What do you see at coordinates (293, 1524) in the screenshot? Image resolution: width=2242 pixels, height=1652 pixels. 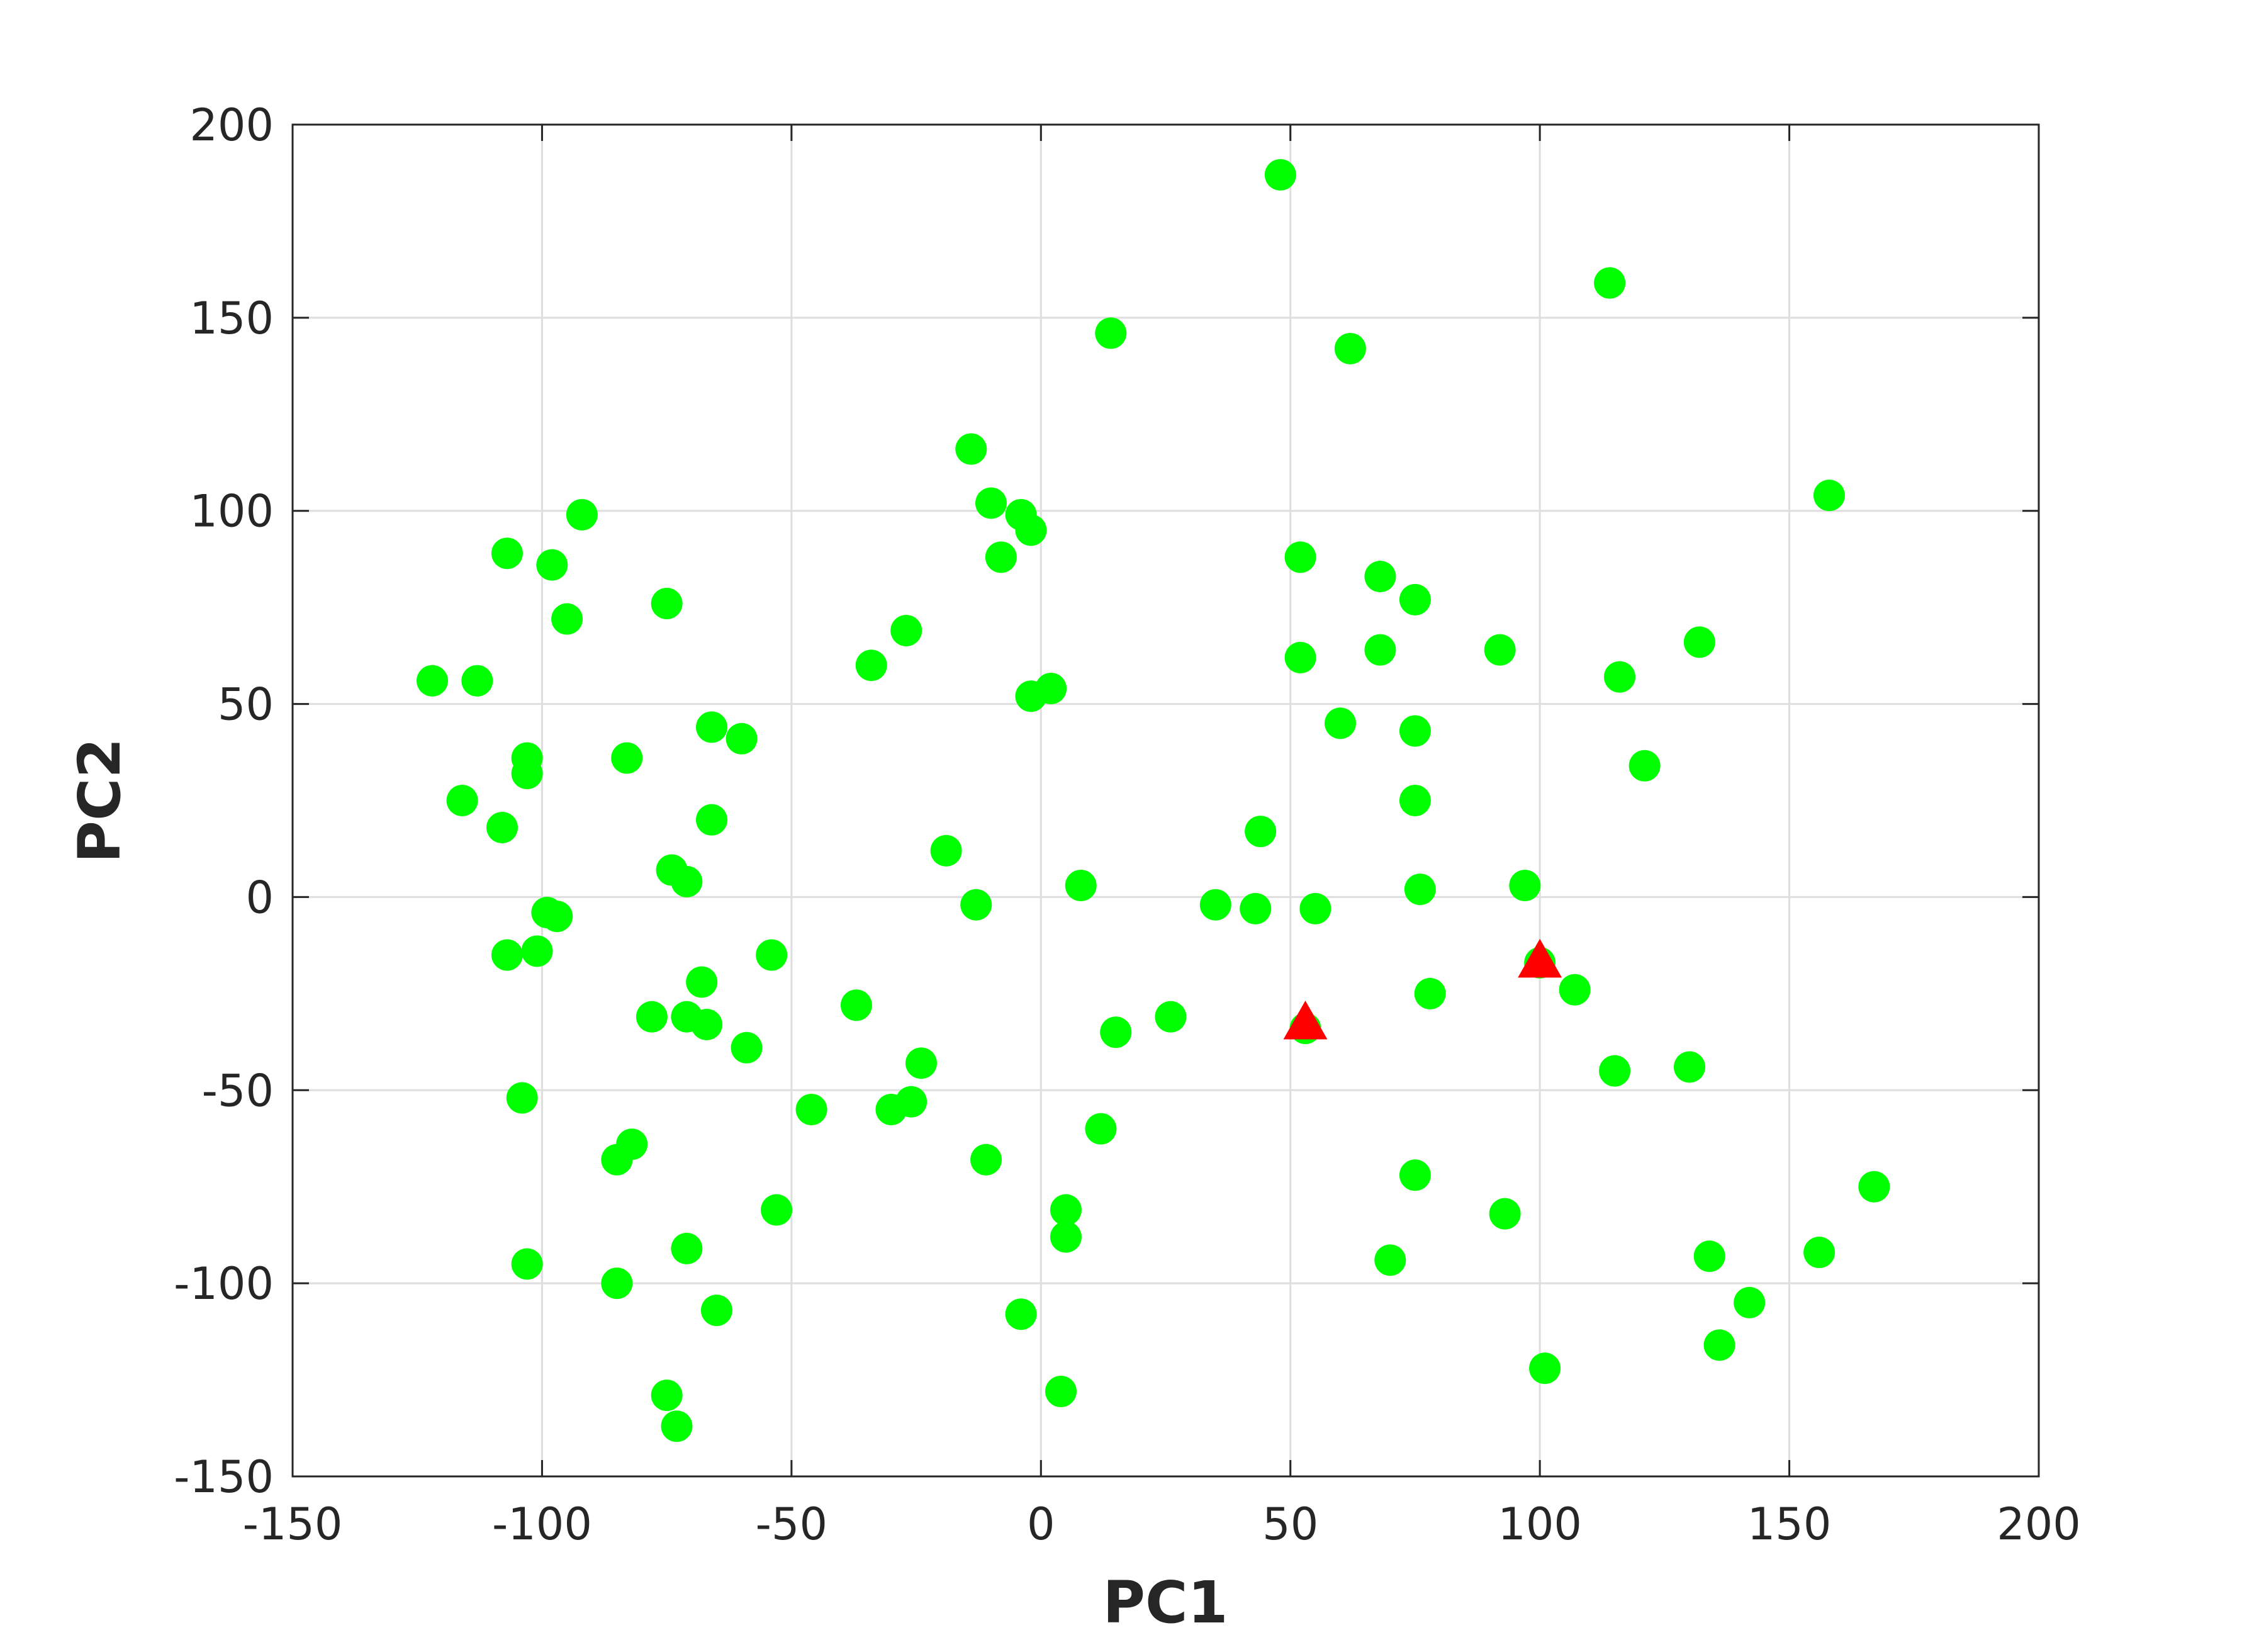 I see `x-tick-label: -150` at bounding box center [293, 1524].